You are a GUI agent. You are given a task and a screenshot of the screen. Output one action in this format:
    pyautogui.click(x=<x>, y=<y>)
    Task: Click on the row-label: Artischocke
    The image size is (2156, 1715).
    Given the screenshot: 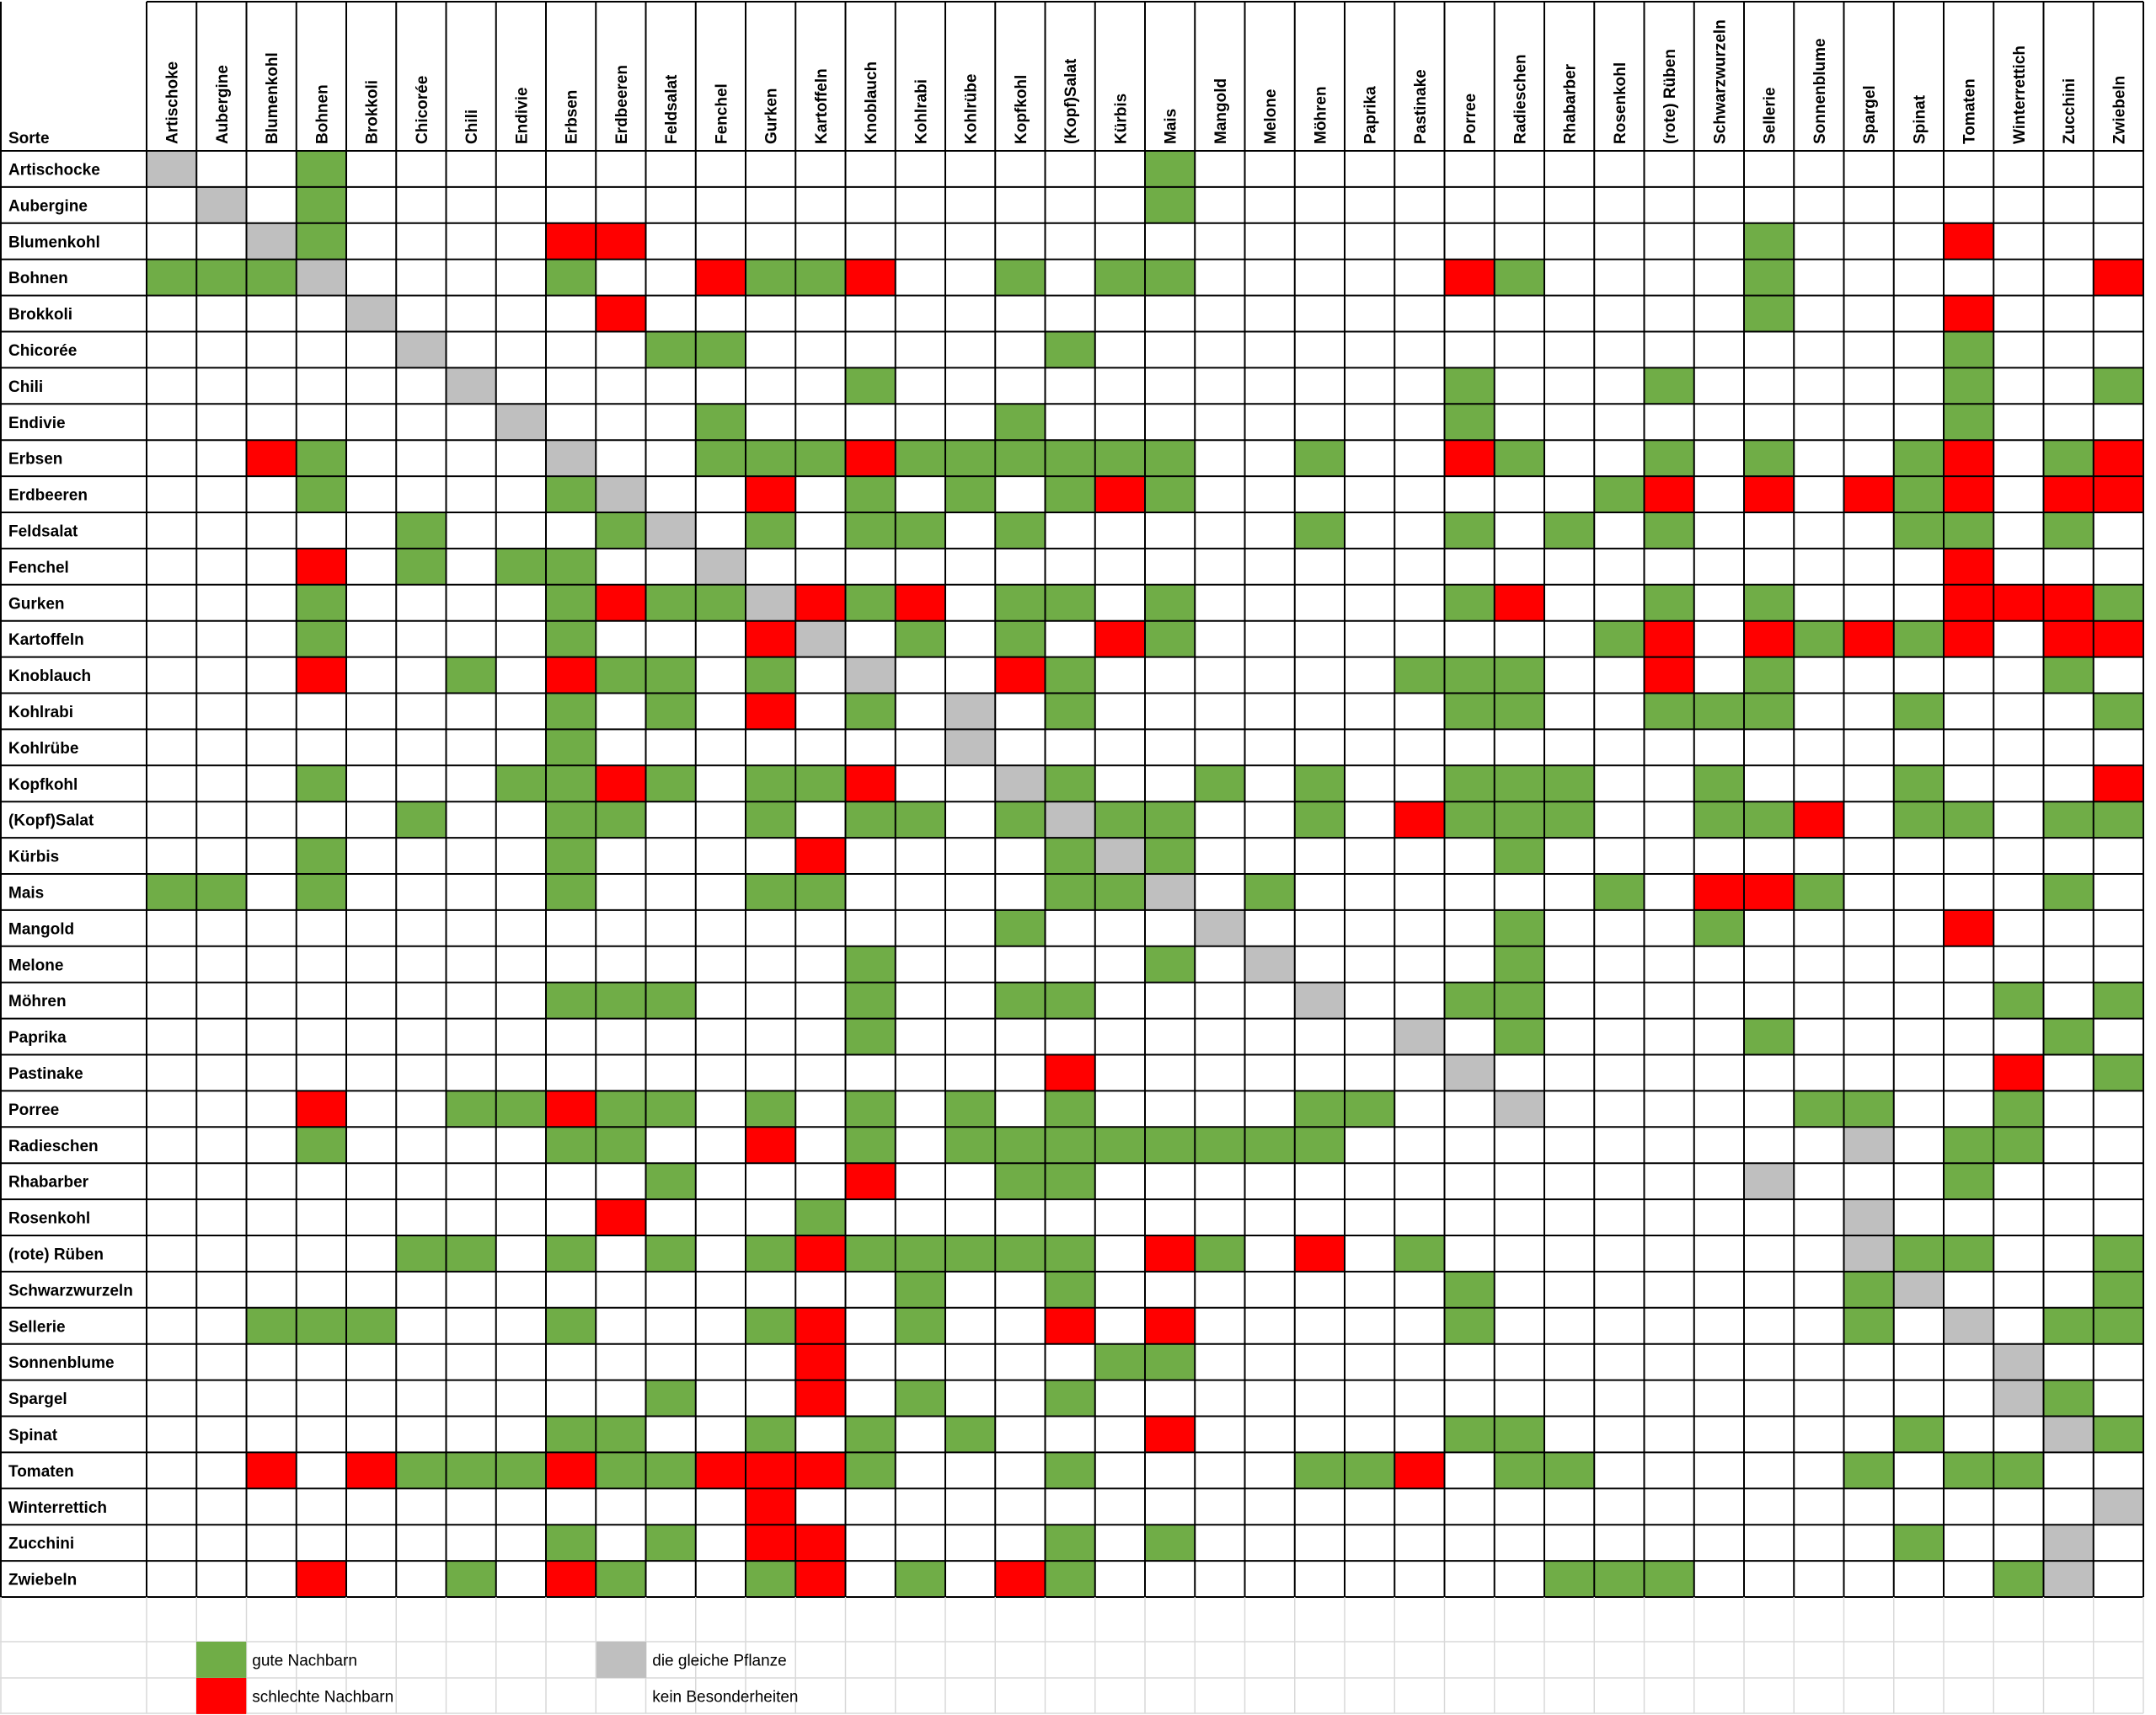 What is the action you would take?
    pyautogui.click(x=54, y=170)
    